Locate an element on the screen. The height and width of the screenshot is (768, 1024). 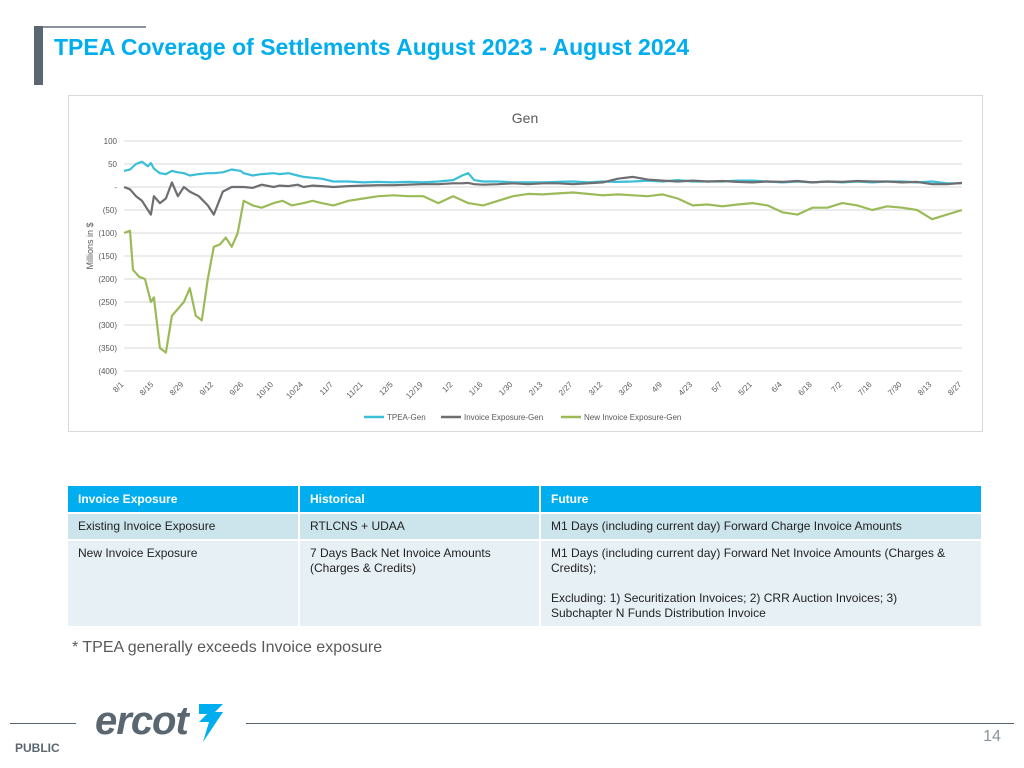
series-line-tpea-gen is located at coordinates (542, 172).